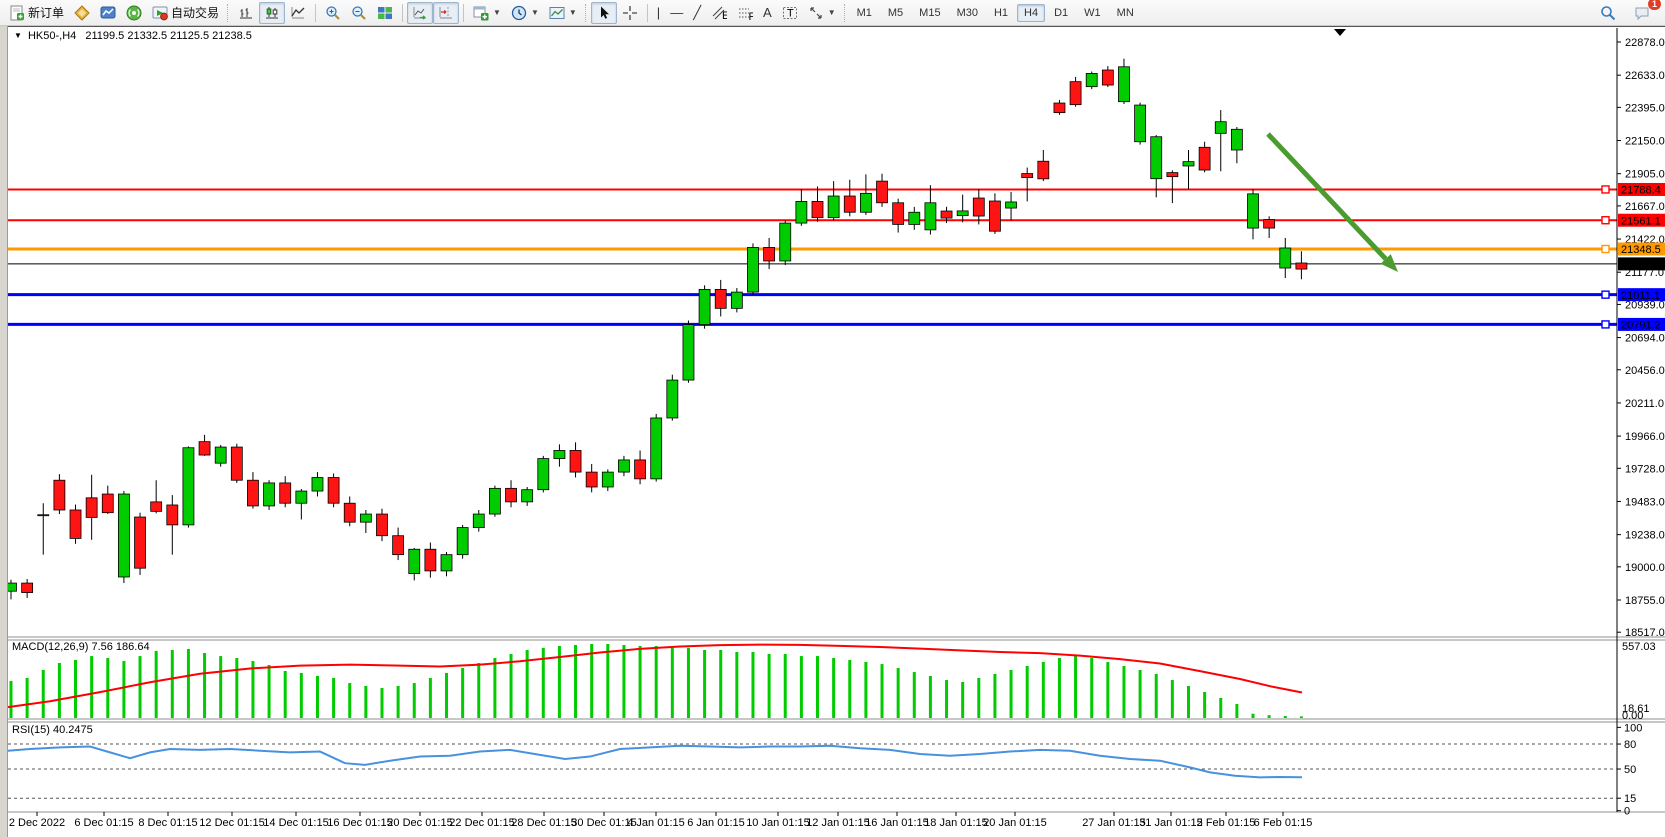 This screenshot has height=837, width=1665. I want to click on line-chart-button, so click(298, 13).